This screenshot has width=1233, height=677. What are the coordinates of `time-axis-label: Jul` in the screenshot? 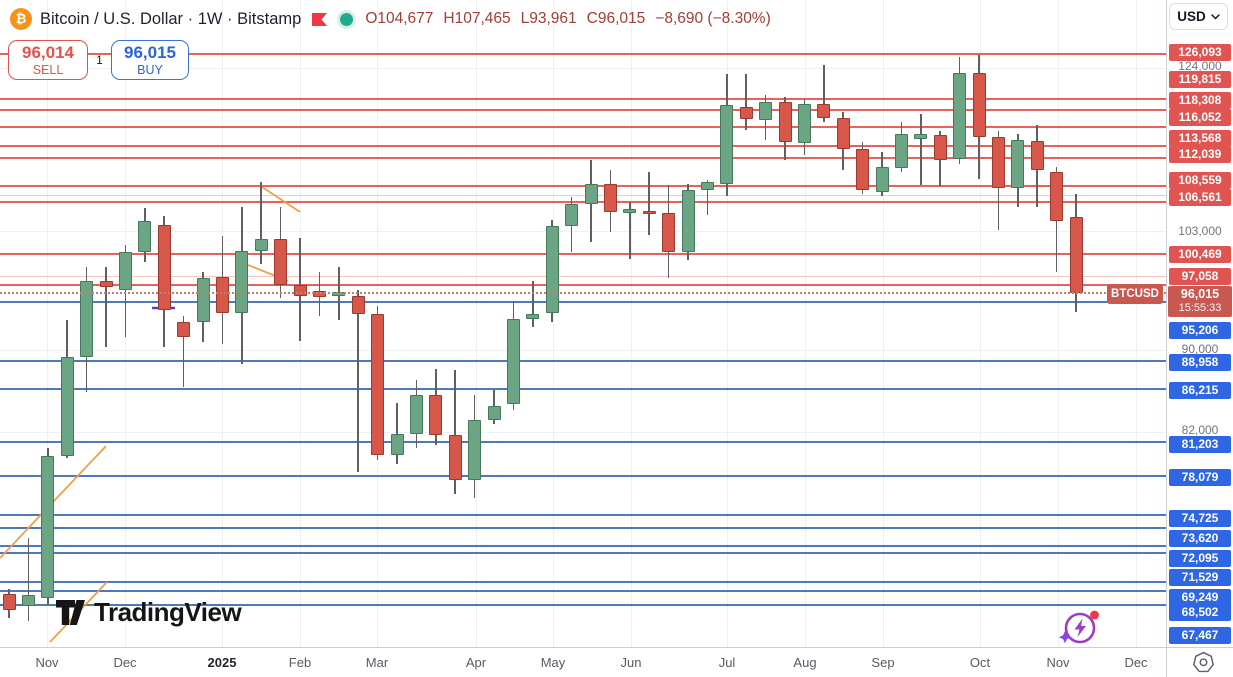 It's located at (727, 662).